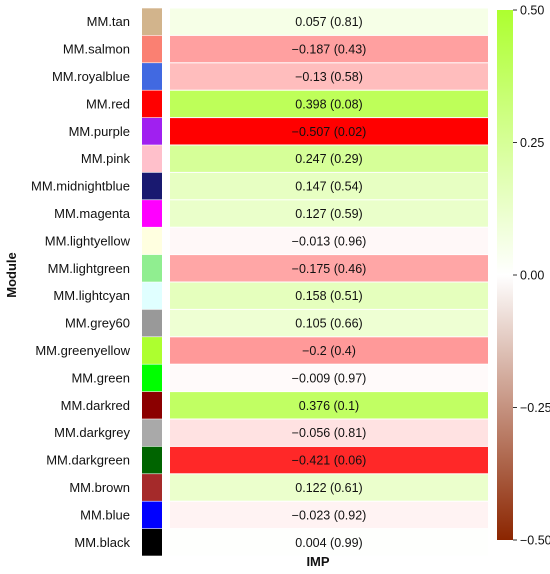  Describe the element at coordinates (11, 275) in the screenshot. I see `y-axis-title: Module` at that location.